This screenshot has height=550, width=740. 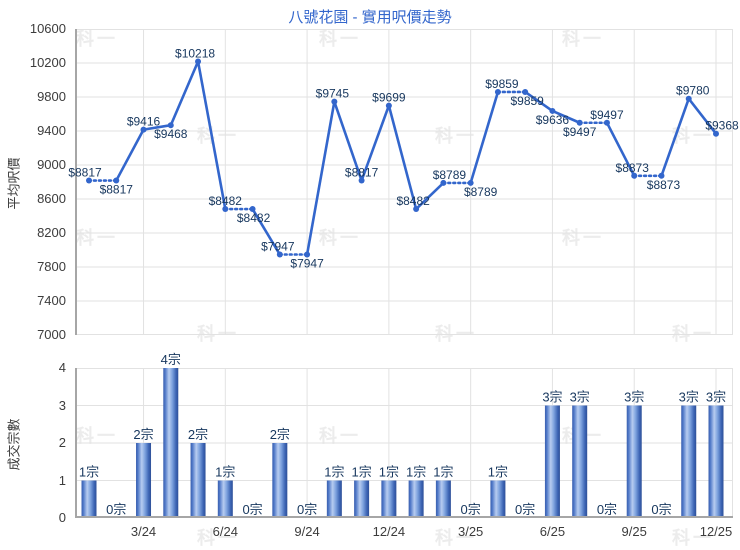 What do you see at coordinates (47, 28) in the screenshot?
I see `price-y-tick-label: 10600` at bounding box center [47, 28].